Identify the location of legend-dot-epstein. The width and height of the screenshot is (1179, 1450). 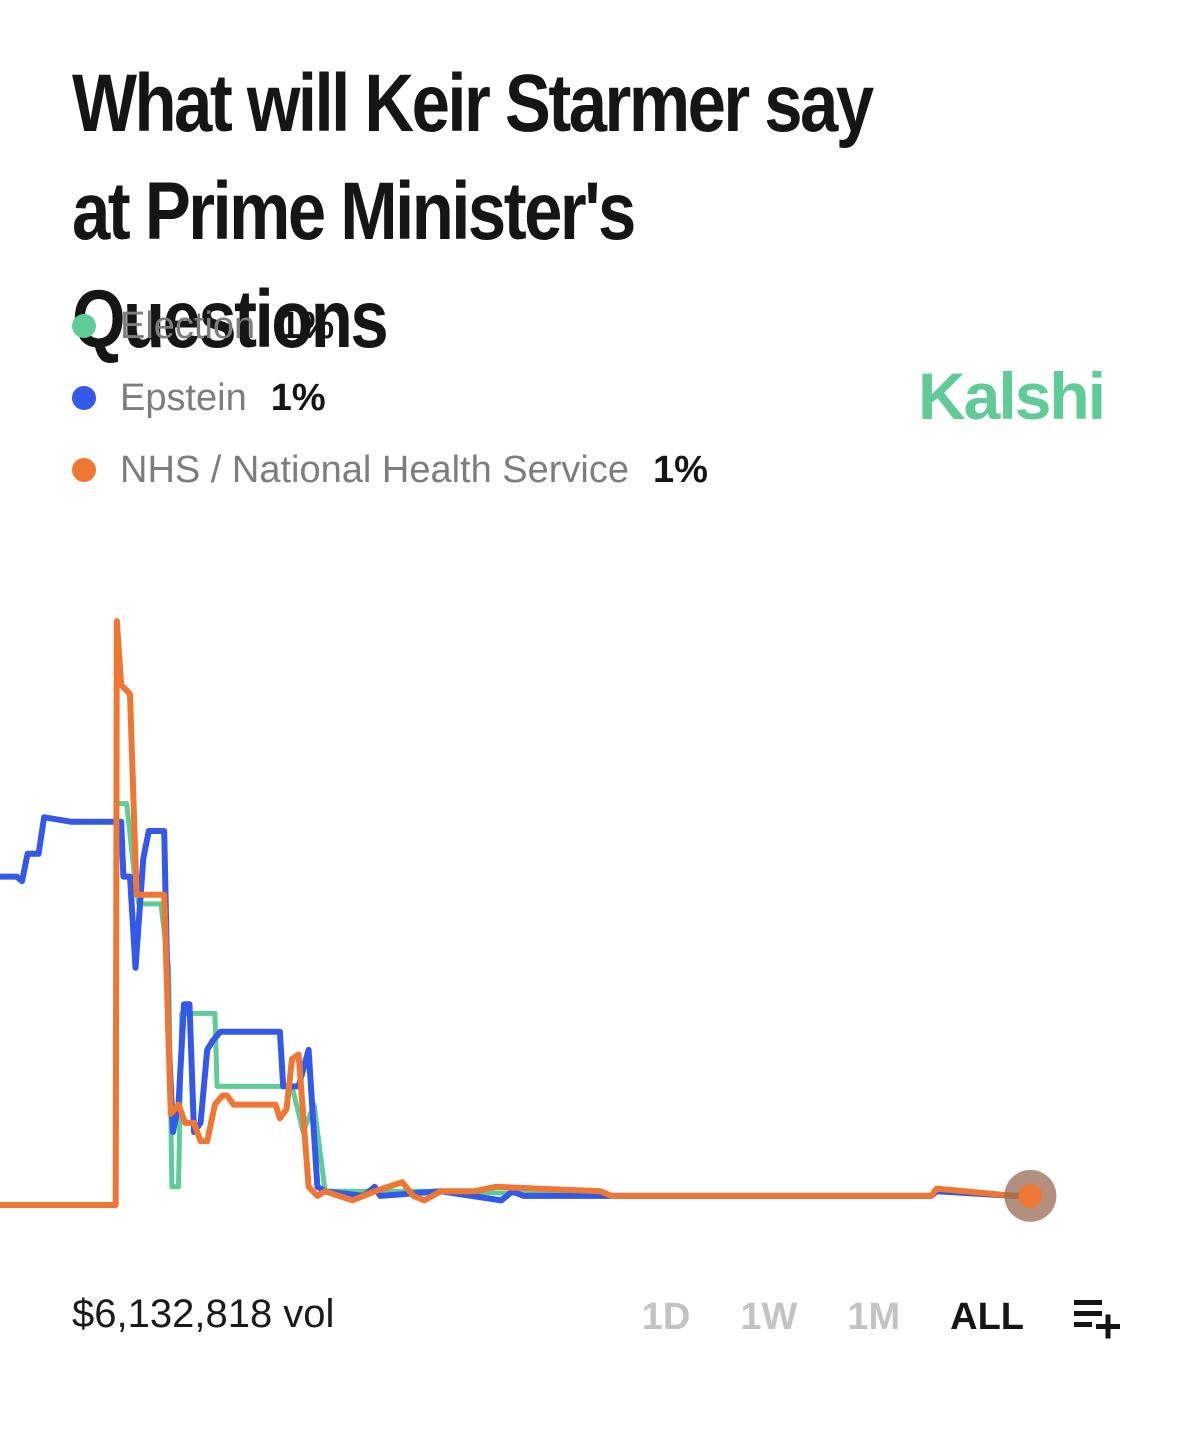
(84, 398).